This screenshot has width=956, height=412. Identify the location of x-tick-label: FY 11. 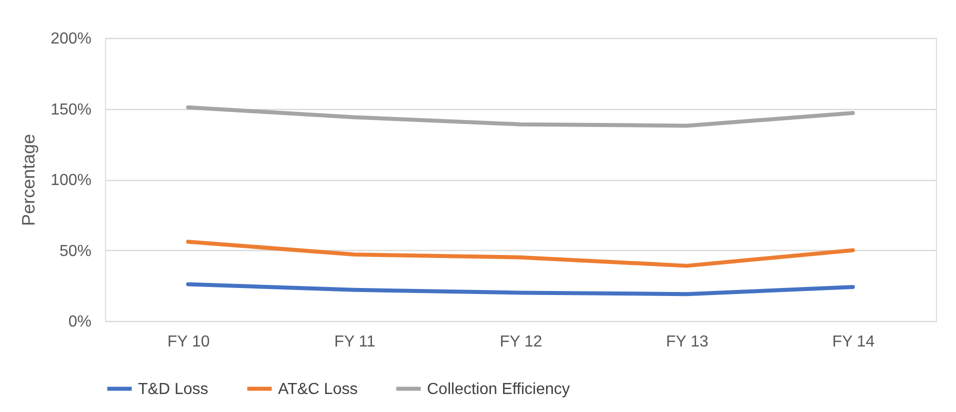
(355, 342).